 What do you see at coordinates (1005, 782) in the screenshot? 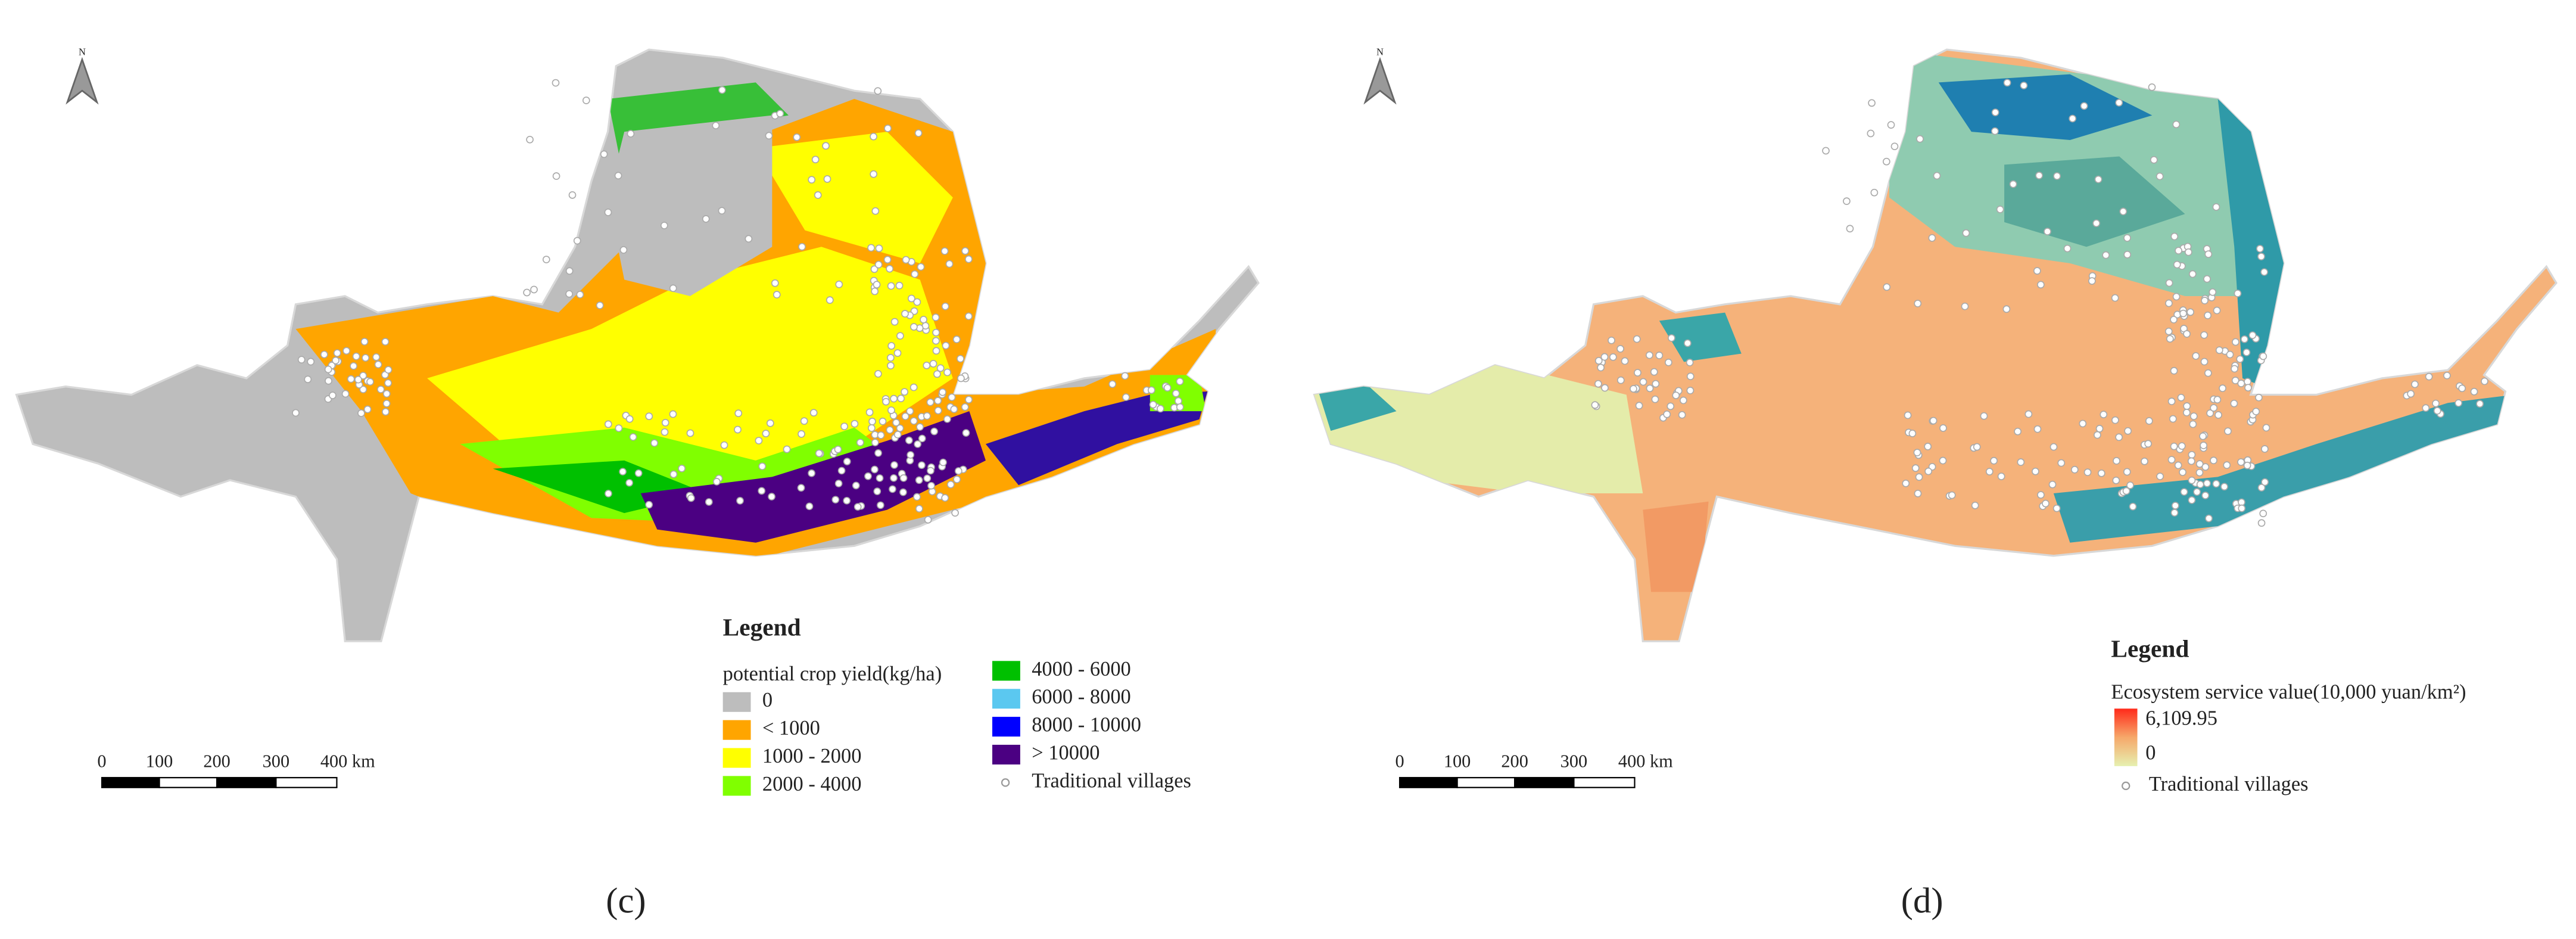
I see `legend-village-symbol` at bounding box center [1005, 782].